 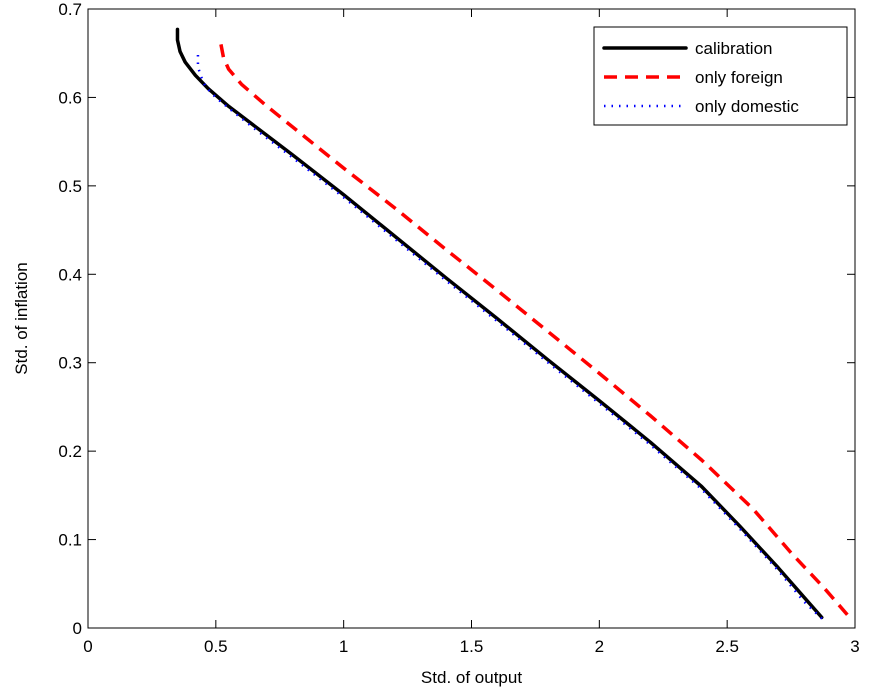 I want to click on y-tick-label: 0.1, so click(x=70, y=540).